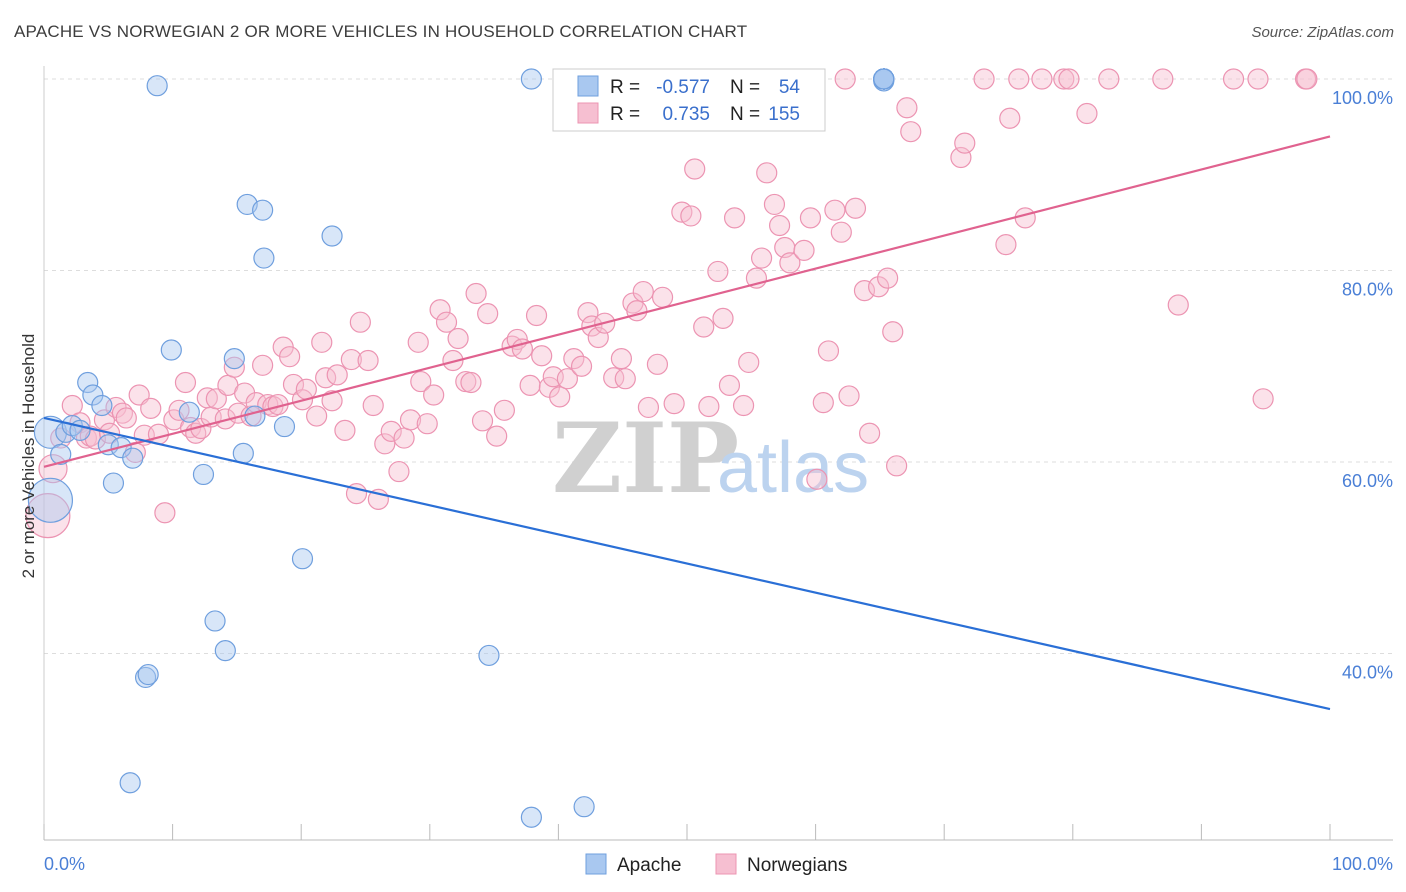 This screenshot has width=1406, height=892. Describe the element at coordinates (1362, 98) in the screenshot. I see `y-tick-label-100: 100.0%` at that location.